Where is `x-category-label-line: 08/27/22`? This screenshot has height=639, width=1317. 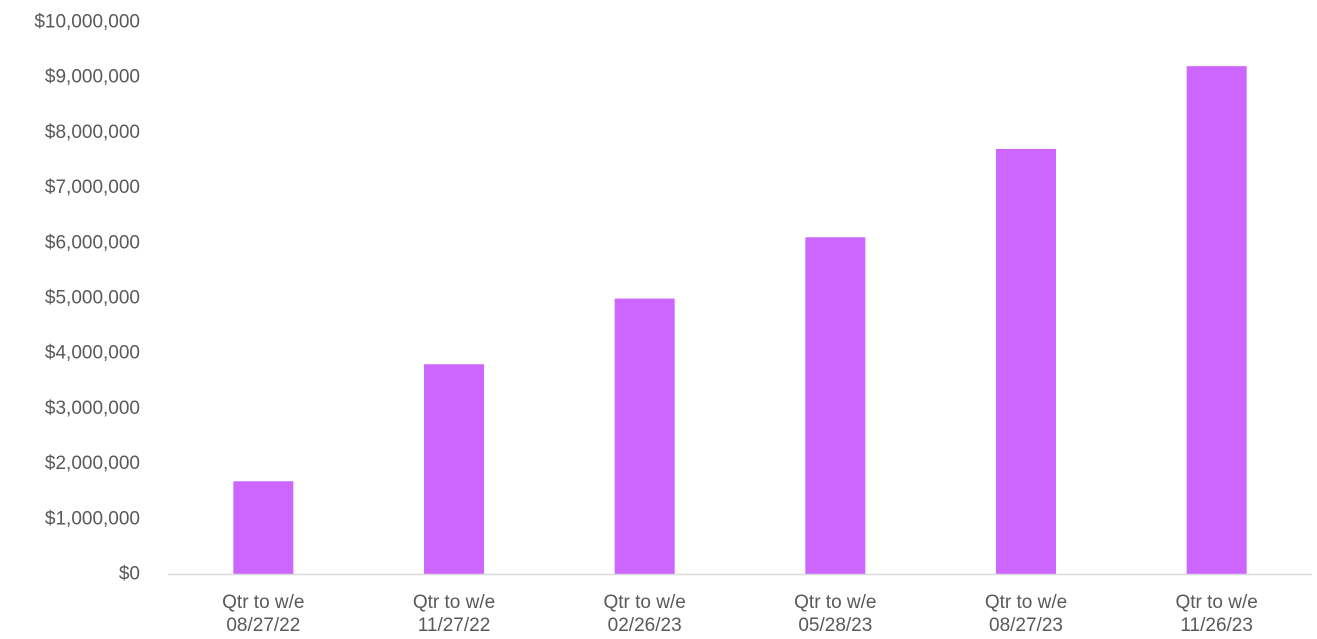 x-category-label-line: 08/27/22 is located at coordinates (263, 625).